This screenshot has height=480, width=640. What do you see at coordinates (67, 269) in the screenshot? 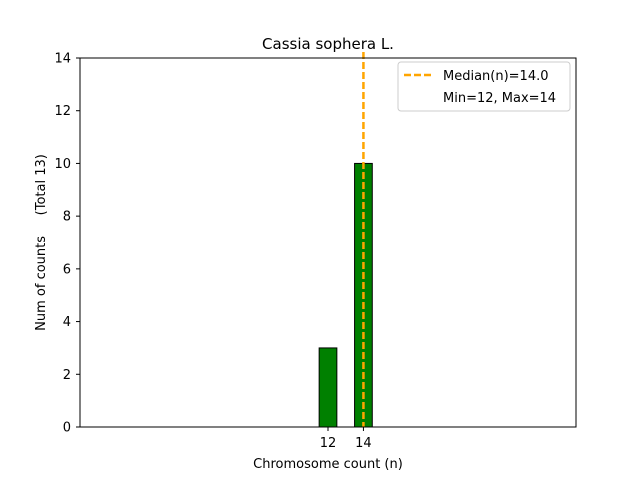
I see `y-tick-label: 6` at bounding box center [67, 269].